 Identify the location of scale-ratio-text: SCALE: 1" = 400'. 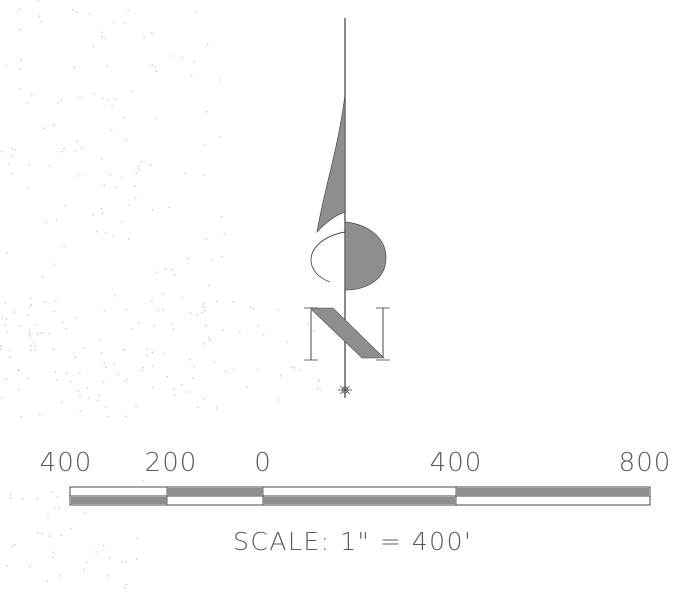
(353, 541).